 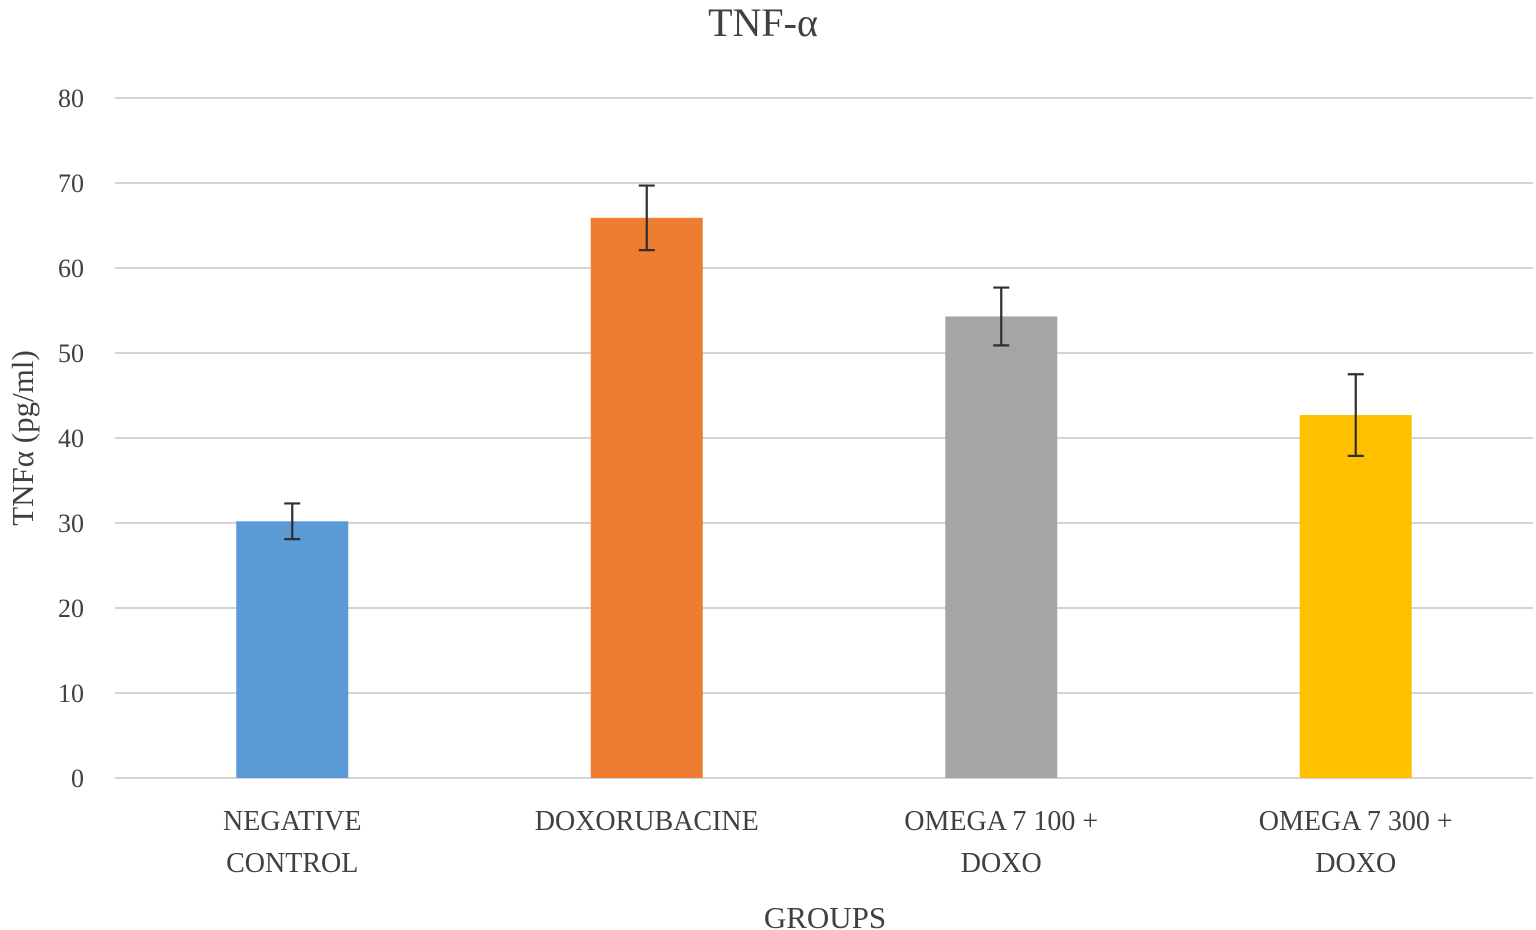 I want to click on y-tick-label: 30, so click(x=71, y=523).